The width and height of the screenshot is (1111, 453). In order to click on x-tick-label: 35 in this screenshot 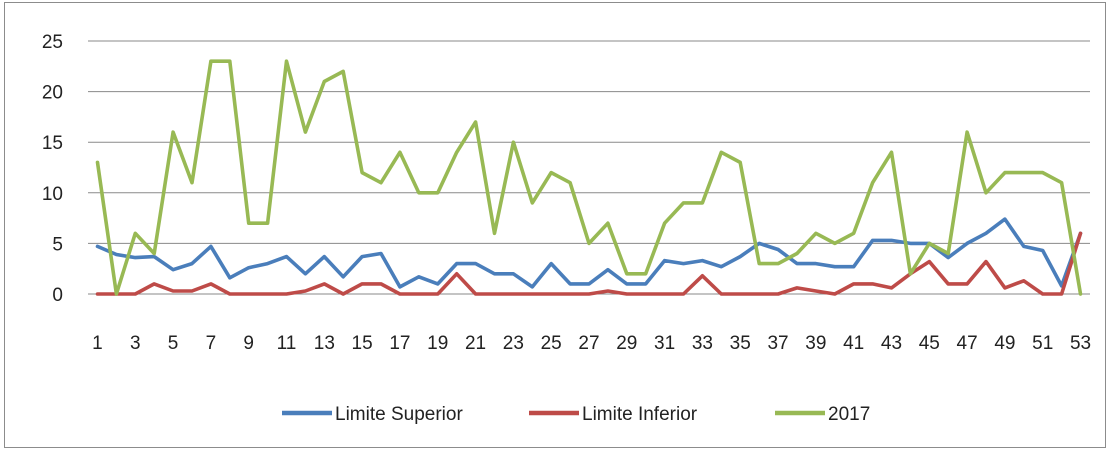, I will do `click(740, 343)`.